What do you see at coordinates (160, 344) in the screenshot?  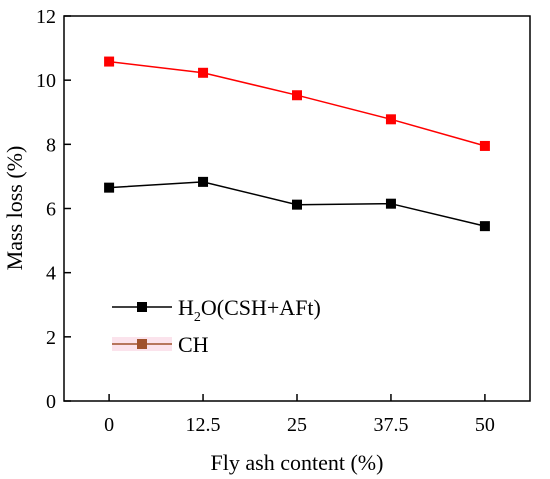 I see `legend-entry-ch: CH` at bounding box center [160, 344].